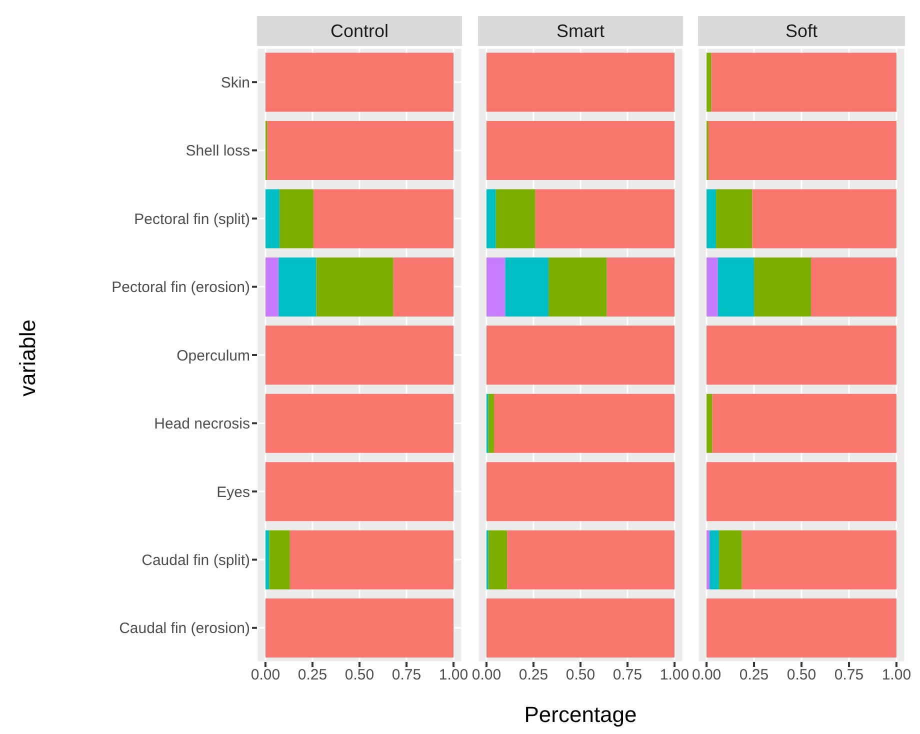 This screenshot has width=920, height=734. What do you see at coordinates (233, 492) in the screenshot?
I see `y-tick-label: Eyes` at bounding box center [233, 492].